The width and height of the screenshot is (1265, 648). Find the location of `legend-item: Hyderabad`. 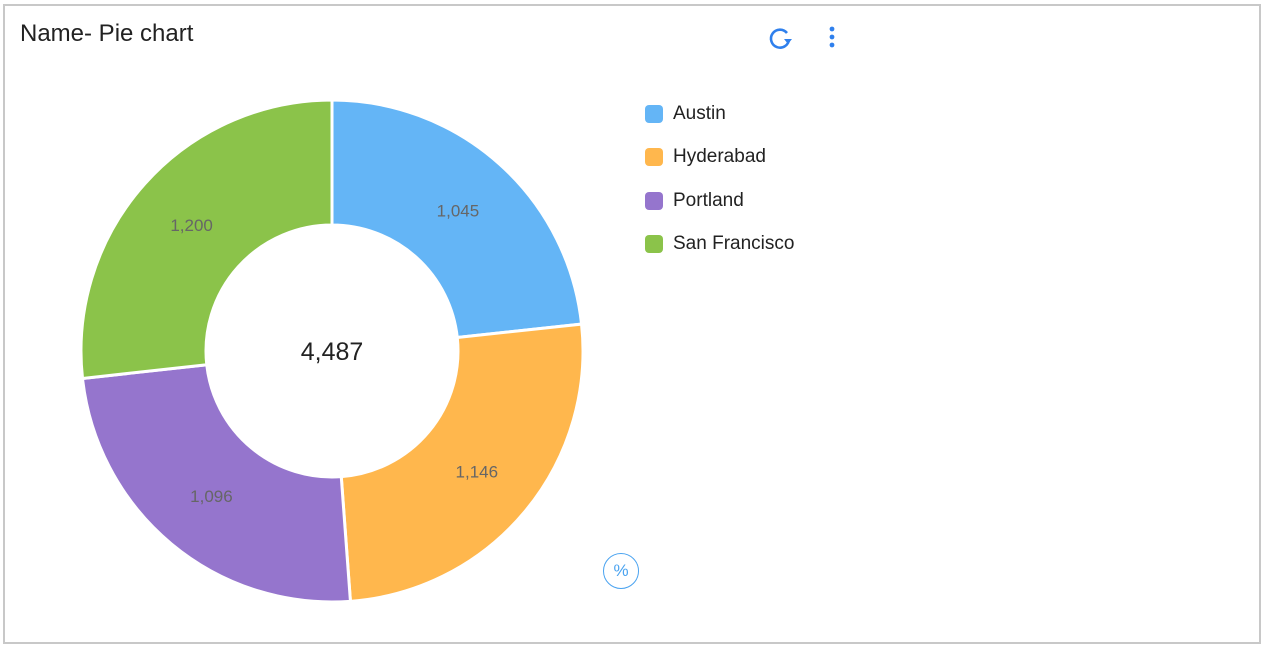

legend-item: Hyderabad is located at coordinates (719, 158).